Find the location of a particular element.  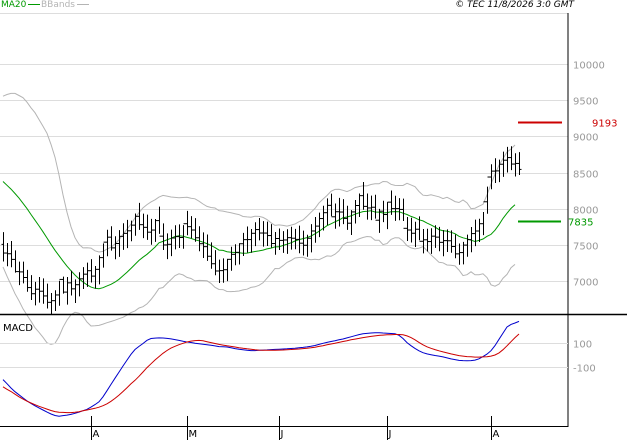

date-tick-label: A is located at coordinates (496, 434).